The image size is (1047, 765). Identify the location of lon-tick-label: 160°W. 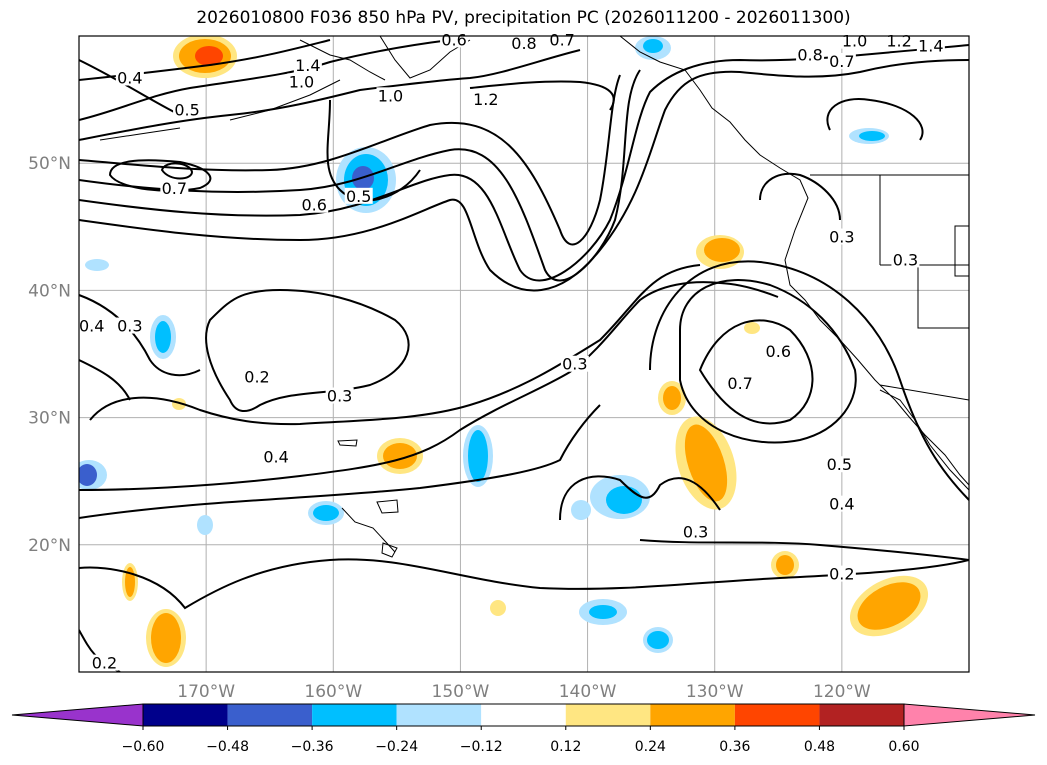
(333, 692).